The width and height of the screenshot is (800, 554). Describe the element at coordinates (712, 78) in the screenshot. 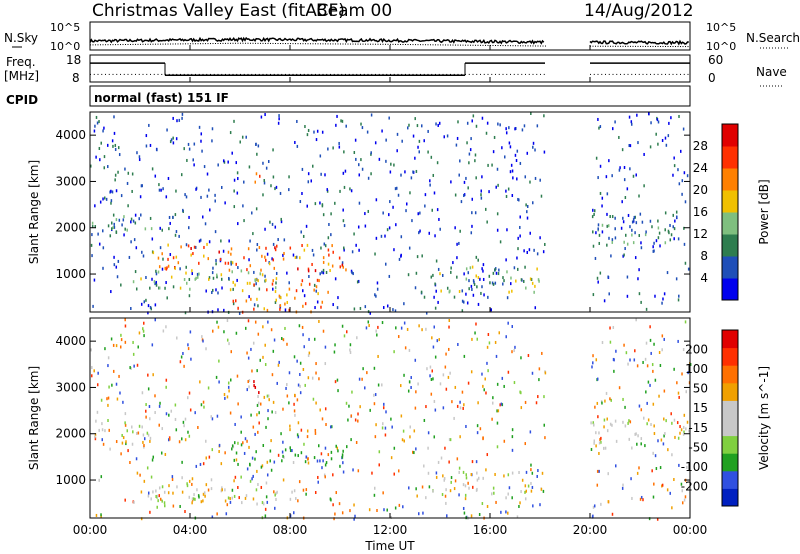

I see `nave-tick-0: 0` at that location.